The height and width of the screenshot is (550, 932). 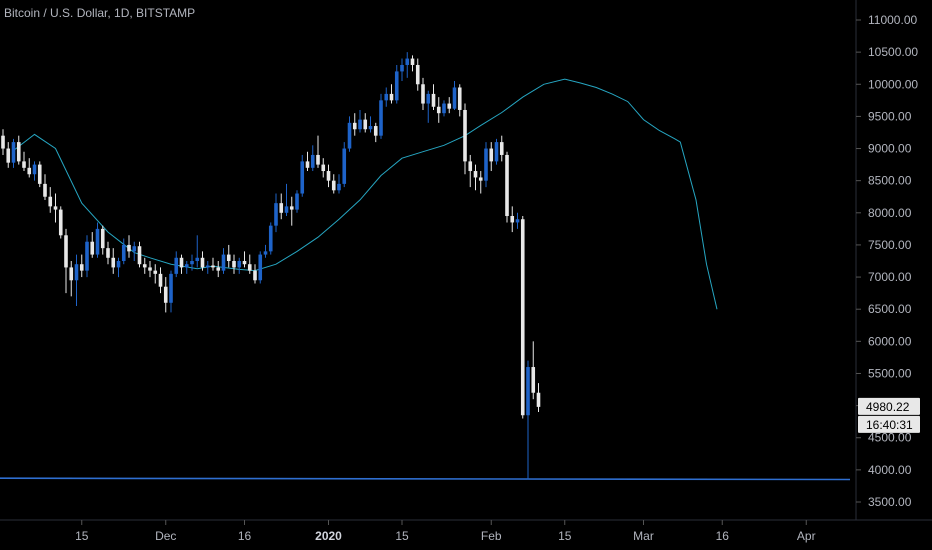 I want to click on x-tick-label: Feb, so click(x=491, y=536).